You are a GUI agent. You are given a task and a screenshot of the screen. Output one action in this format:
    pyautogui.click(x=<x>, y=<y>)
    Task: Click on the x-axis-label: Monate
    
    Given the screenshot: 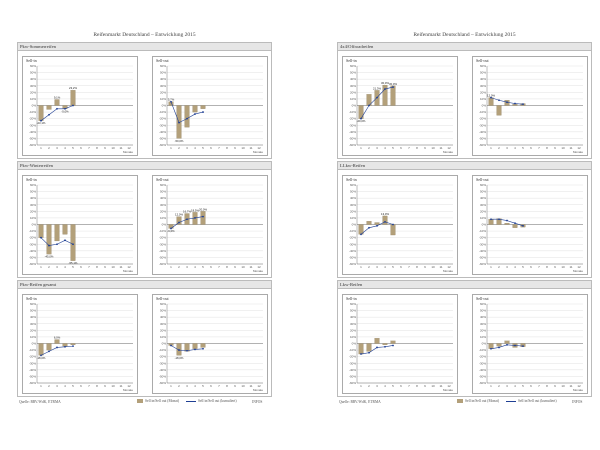 What is the action you would take?
    pyautogui.click(x=128, y=390)
    